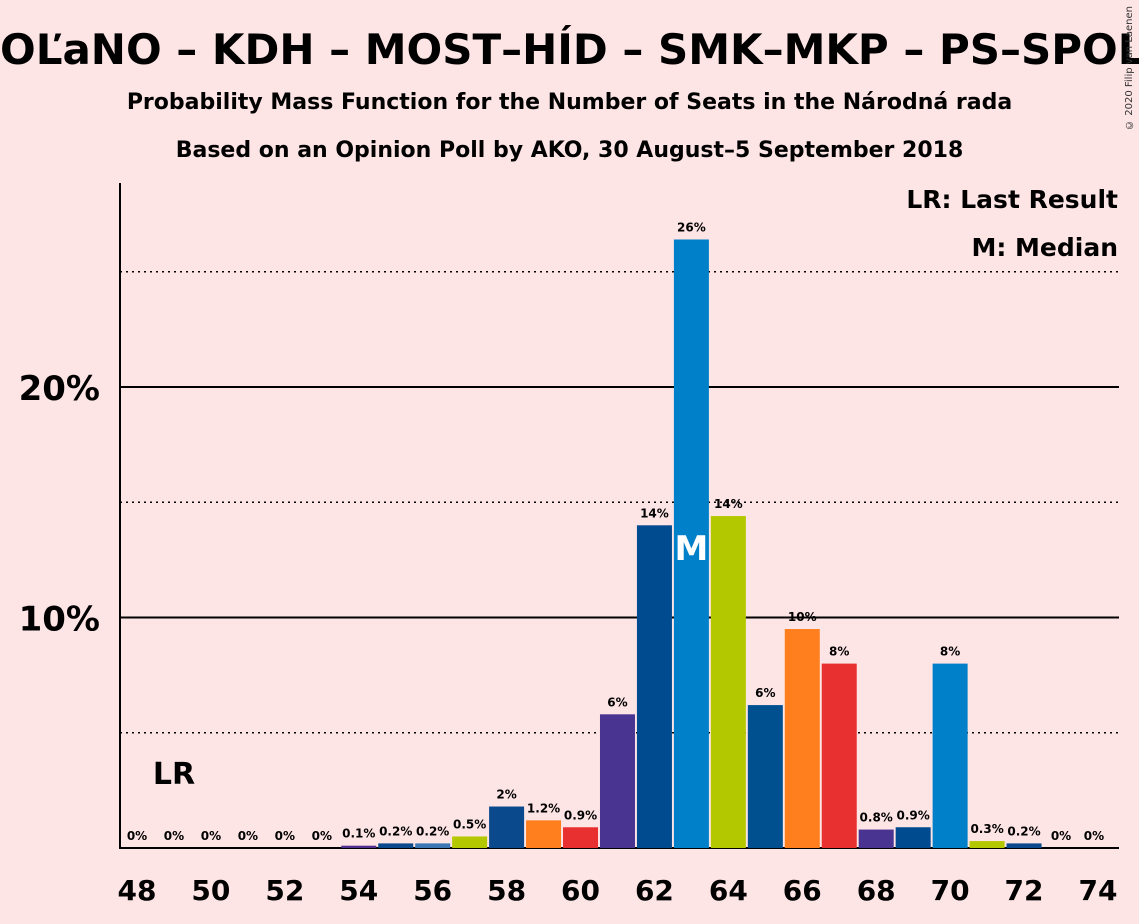 Image resolution: width=1139 pixels, height=924 pixels. Describe the element at coordinates (580, 890) in the screenshot. I see `x-tick-label: 60` at that location.